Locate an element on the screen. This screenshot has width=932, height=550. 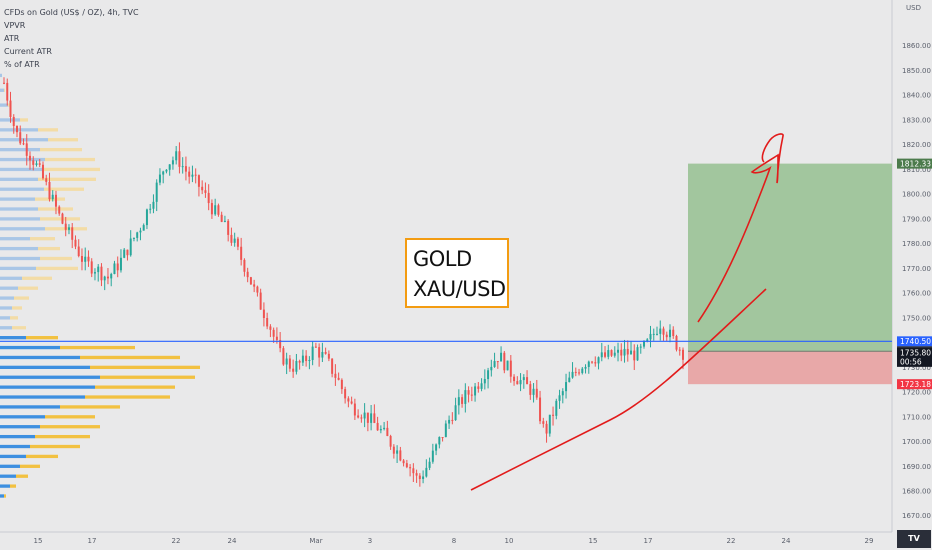
tradingview-logo: TV is located at coordinates (914, 539).